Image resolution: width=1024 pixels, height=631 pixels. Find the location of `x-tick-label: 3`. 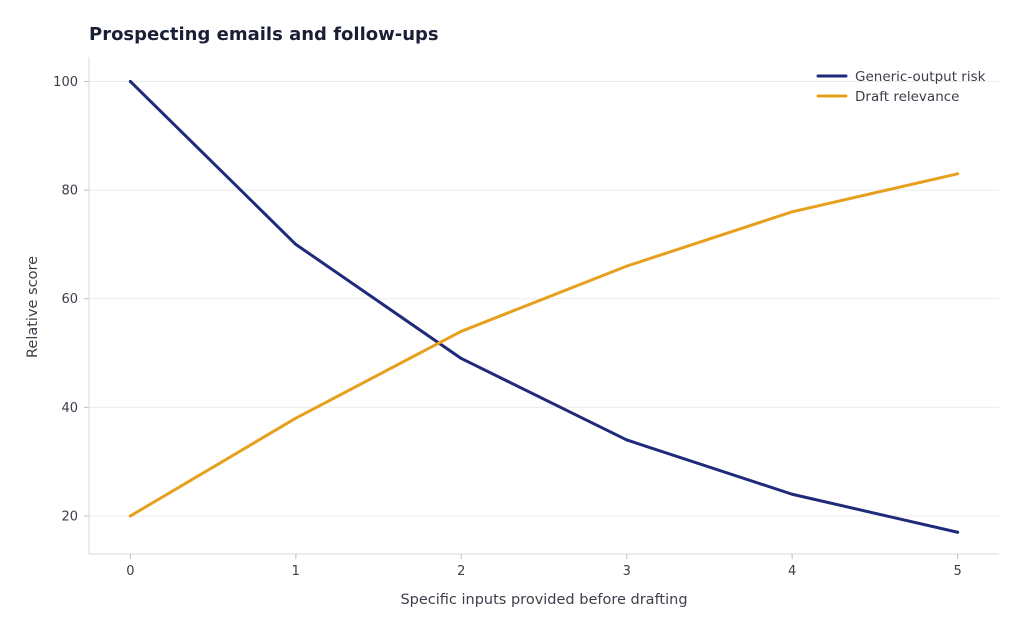

x-tick-label: 3 is located at coordinates (627, 571).